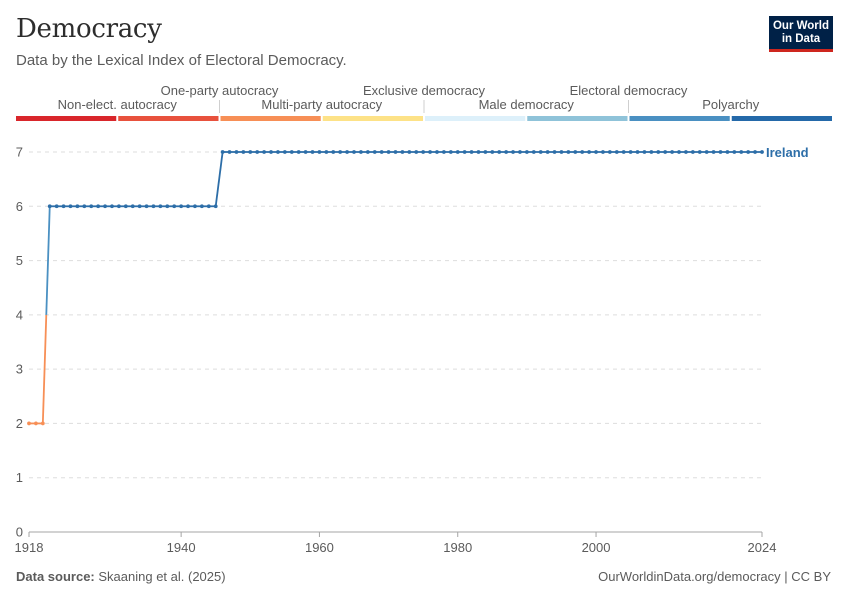 The image size is (850, 600). I want to click on legend-label: Exclusive democracy, so click(424, 90).